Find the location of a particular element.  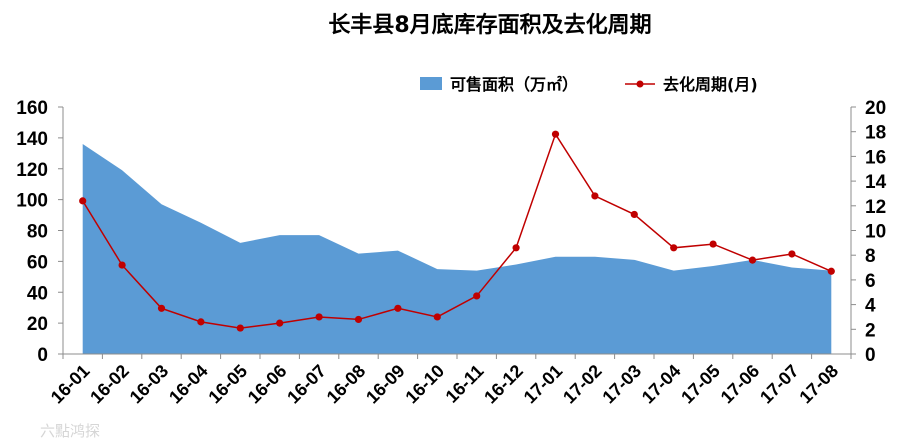

y-left-tick-label: 80 is located at coordinates (37, 232).